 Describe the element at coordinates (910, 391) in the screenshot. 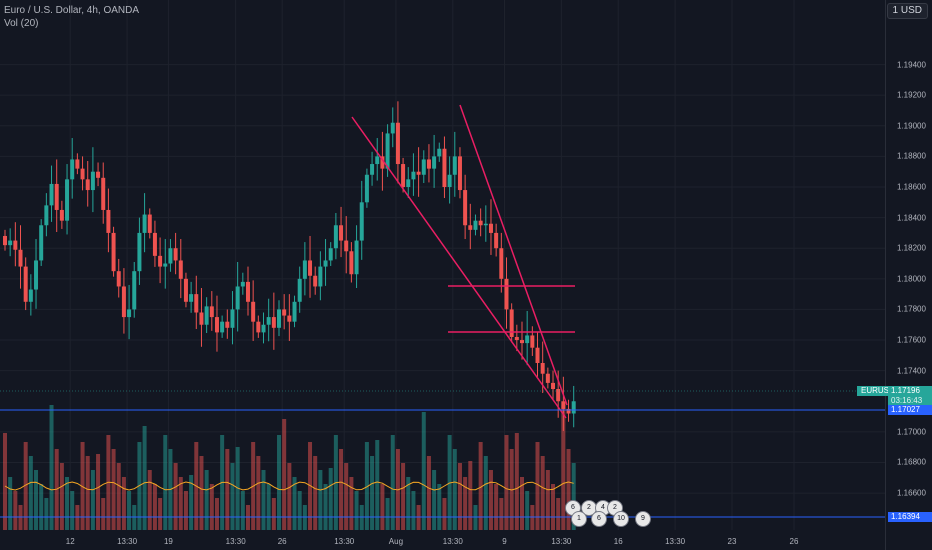

I see `last-price-tag: 1.17196` at that location.